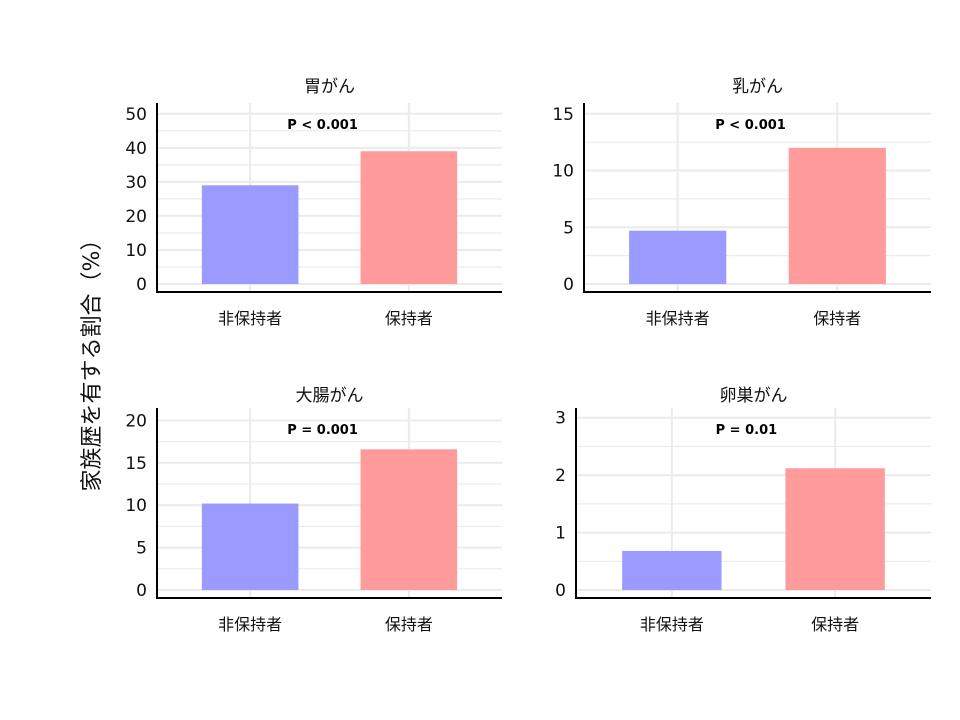  I want to click on p-value-annotation: P = 0.001, so click(322, 430).